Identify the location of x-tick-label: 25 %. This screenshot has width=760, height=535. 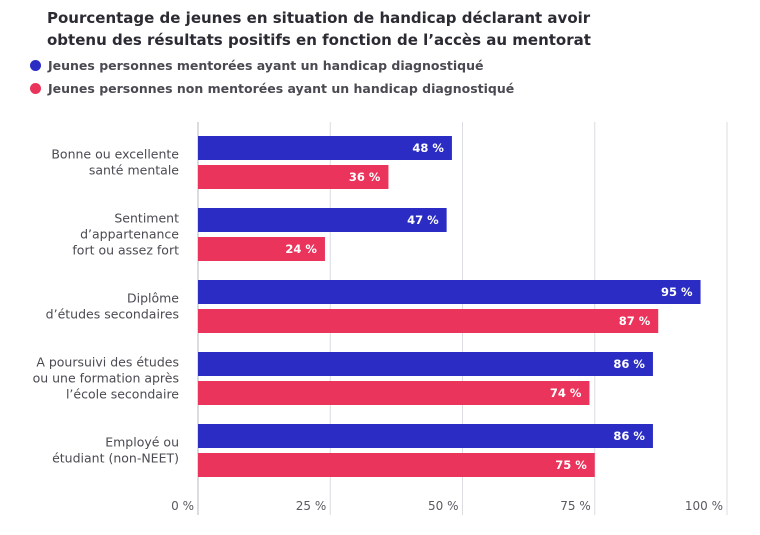
(311, 506).